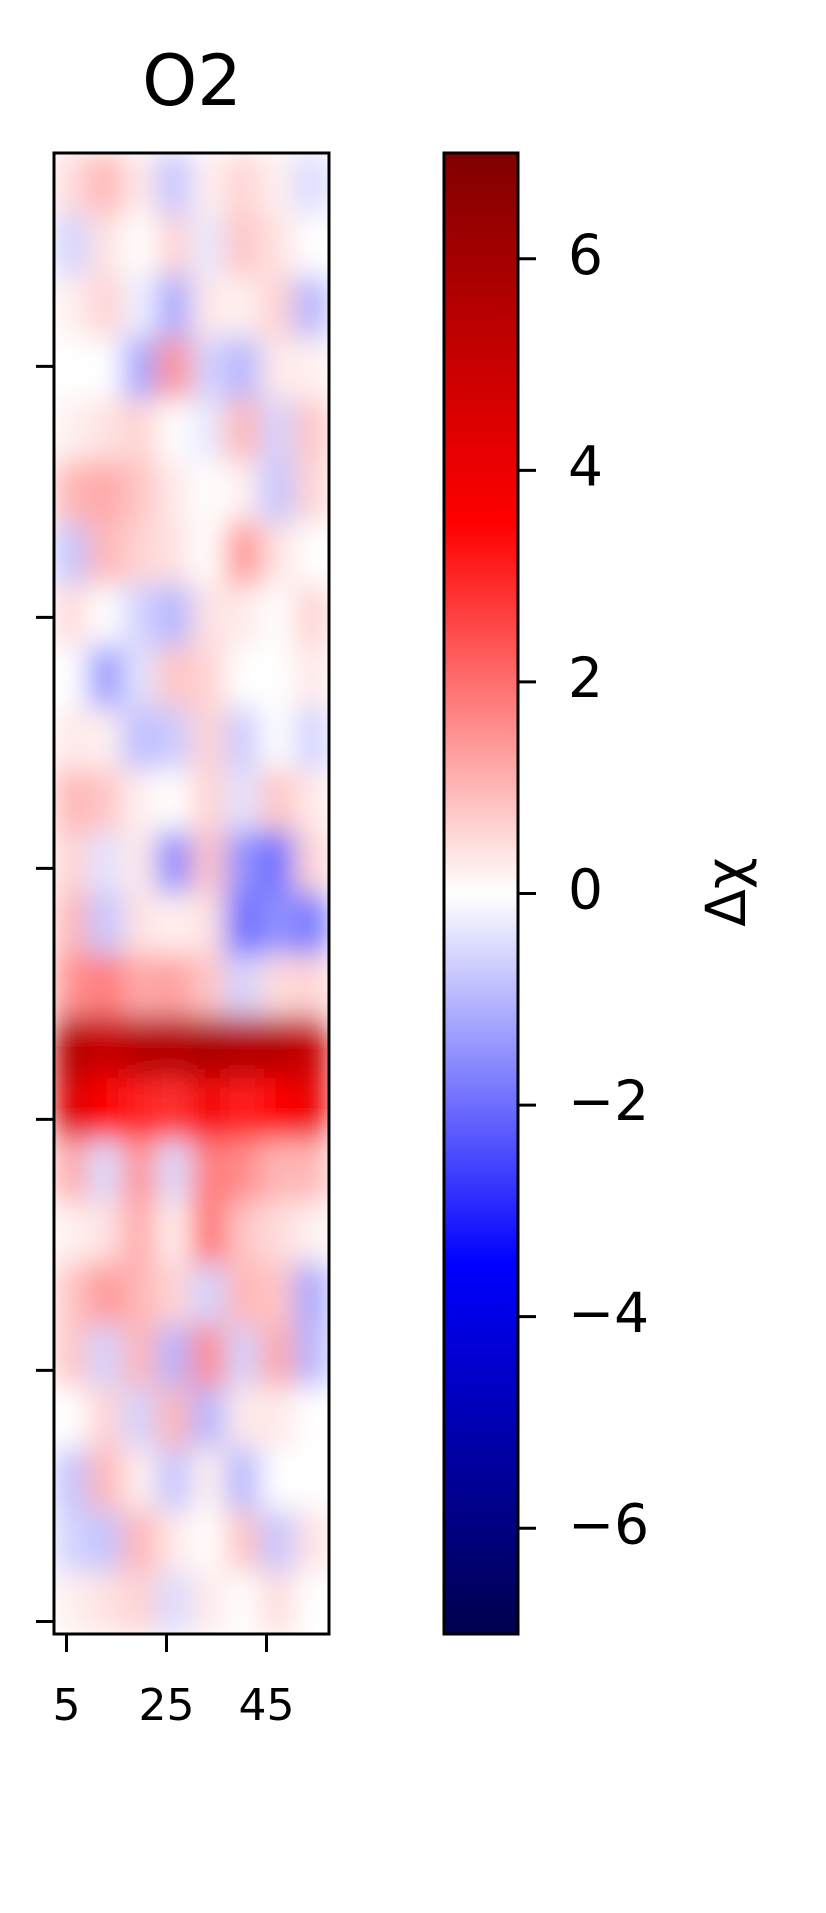 The image size is (826, 1913). I want to click on chart-title: O2, so click(192, 81).